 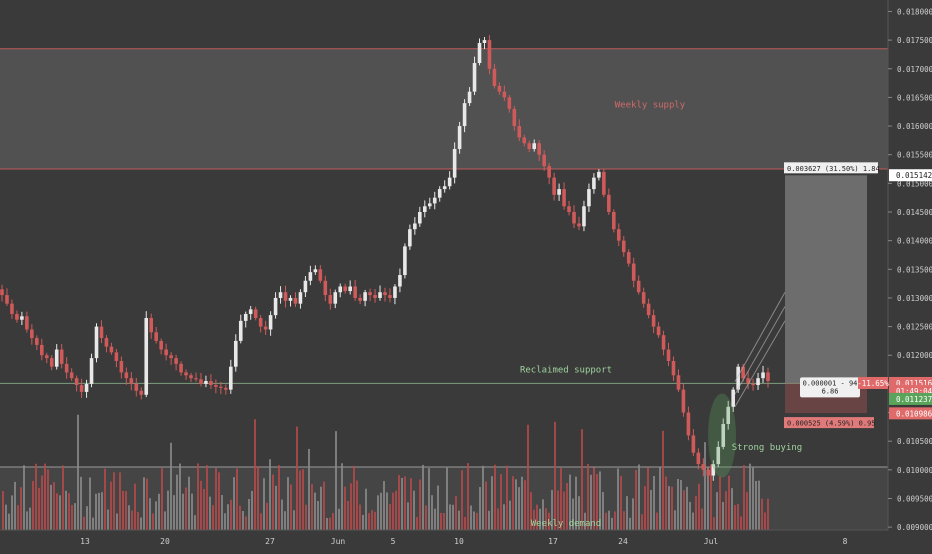 I want to click on y-tick-label: 0.017500, so click(x=914, y=40).